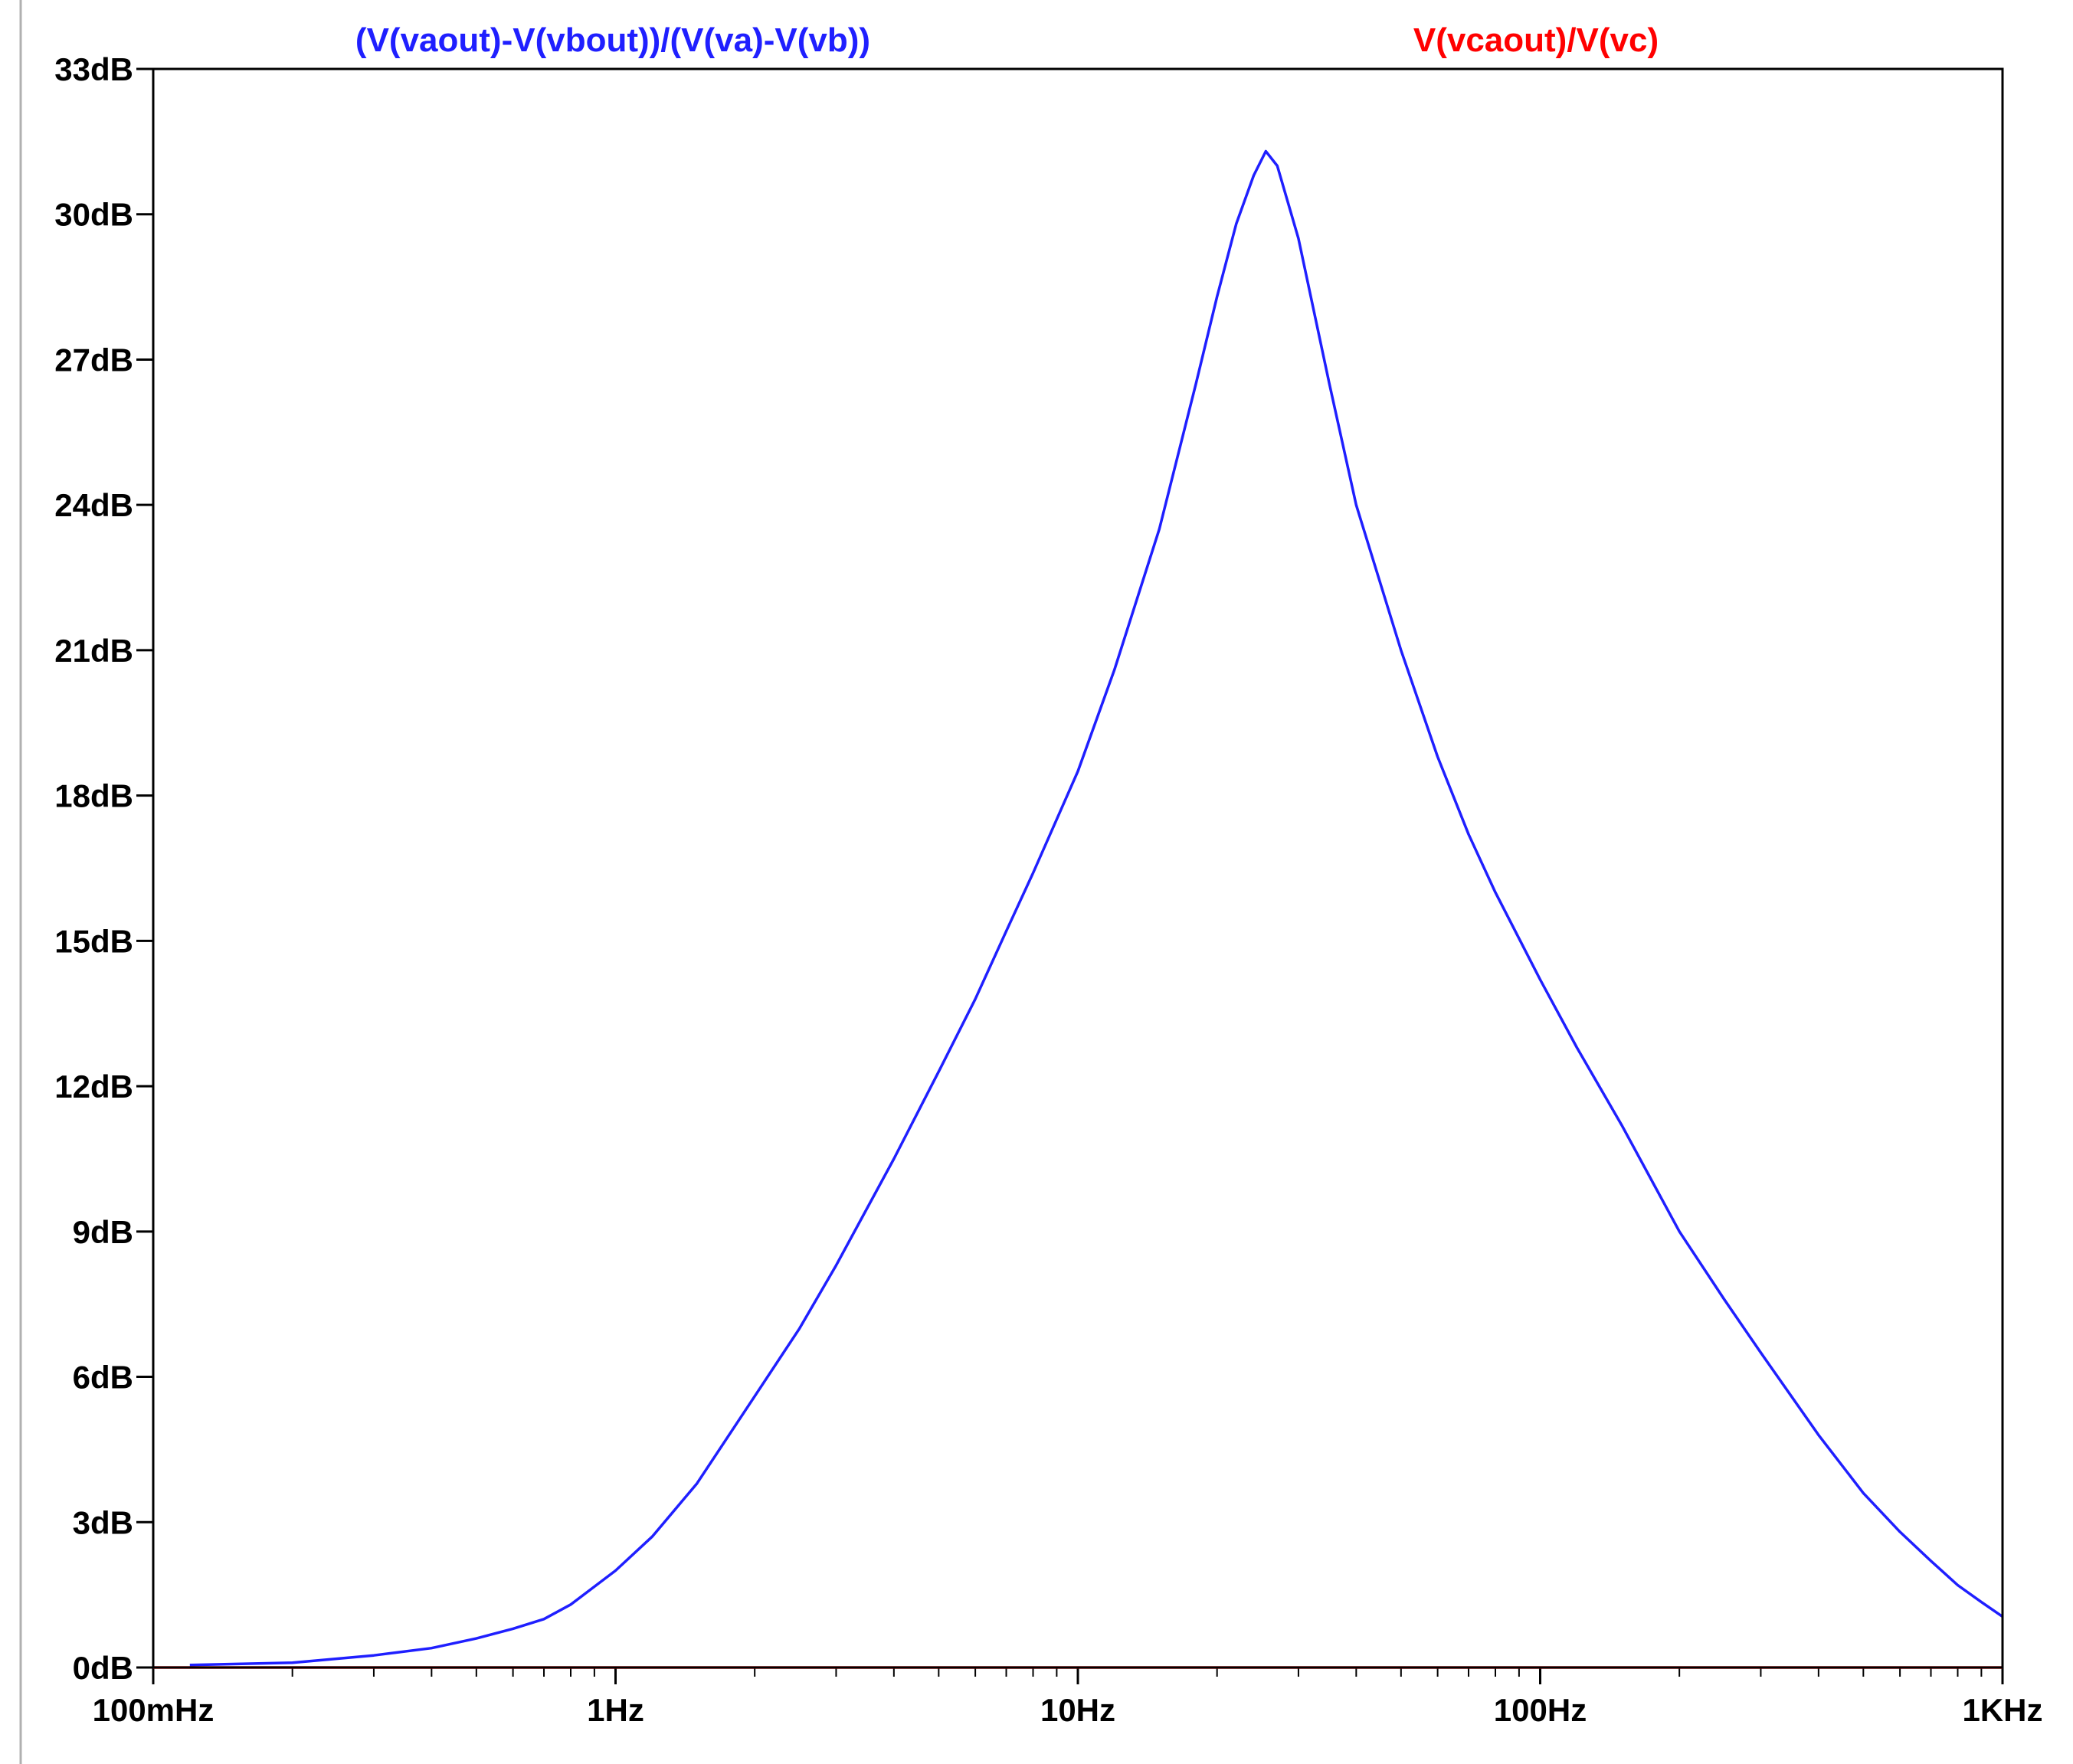 The height and width of the screenshot is (1764, 2073). Describe the element at coordinates (613, 40) in the screenshot. I see `series-title-differential-gain: (V(vaout)-V(vbout))/(V(va)-V(vb))` at that location.